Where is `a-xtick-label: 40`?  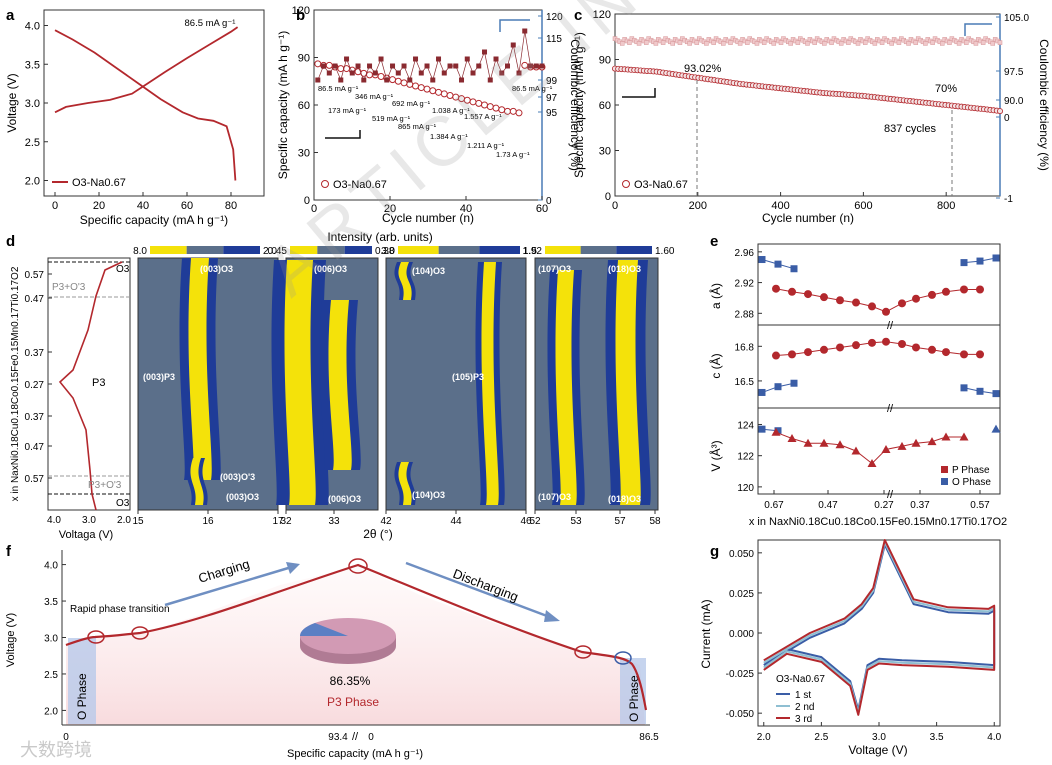
a-xtick-label: 40 is located at coordinates (143, 206).